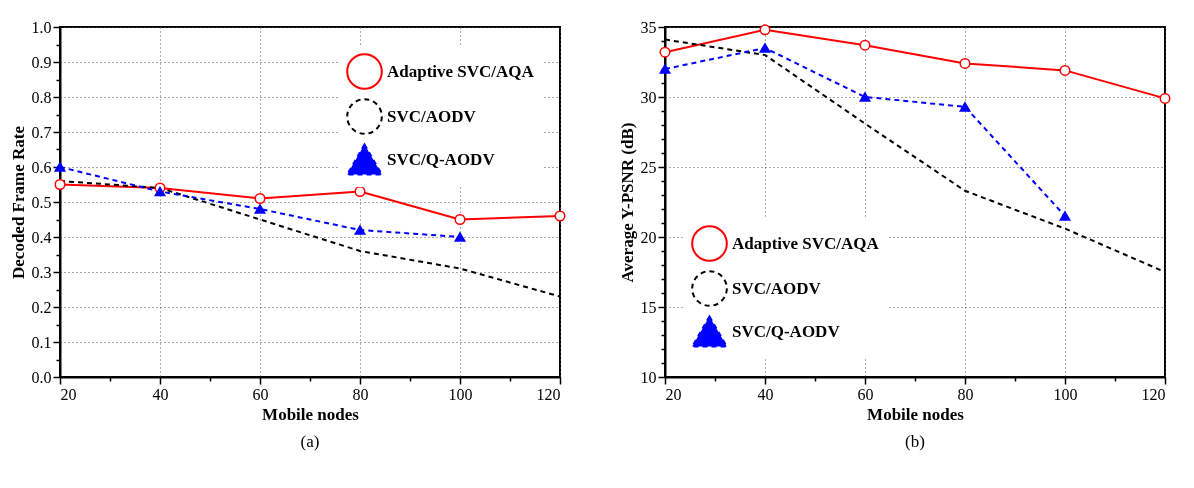  What do you see at coordinates (18, 202) in the screenshot?
I see `y-axis-title: Decoded Frame Rate` at bounding box center [18, 202].